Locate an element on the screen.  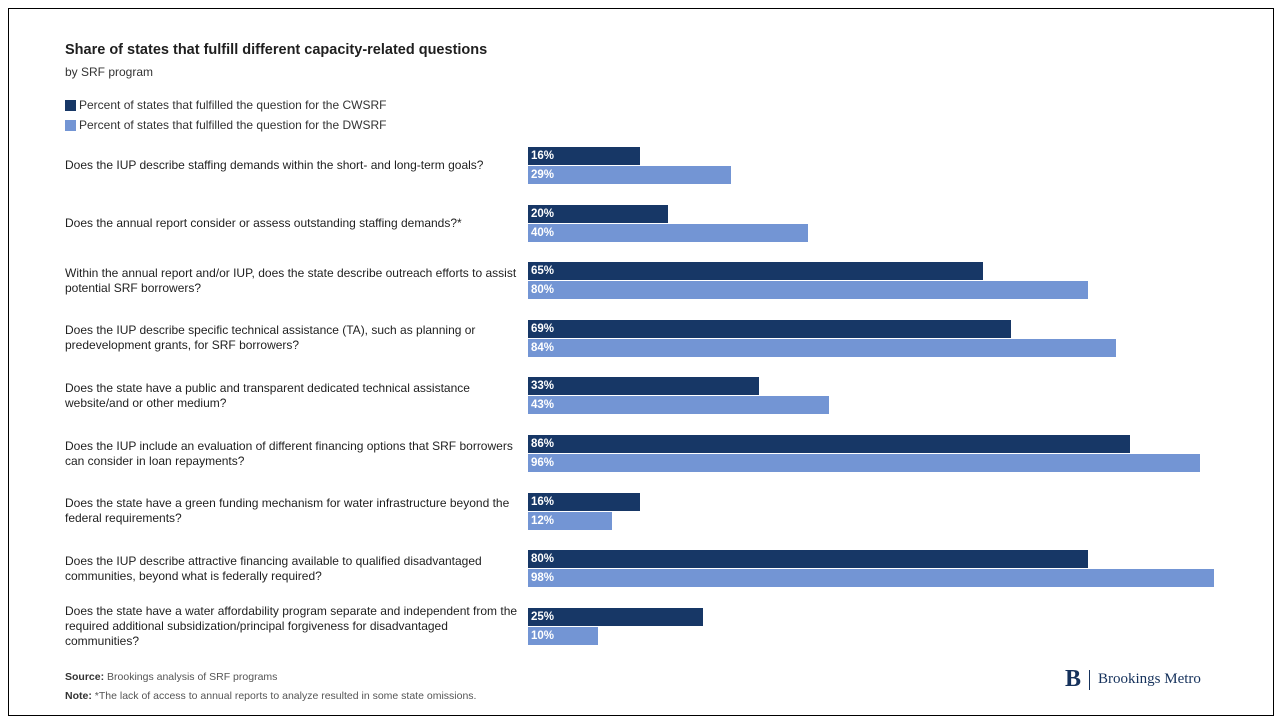
note-key: Note: is located at coordinates (78, 696).